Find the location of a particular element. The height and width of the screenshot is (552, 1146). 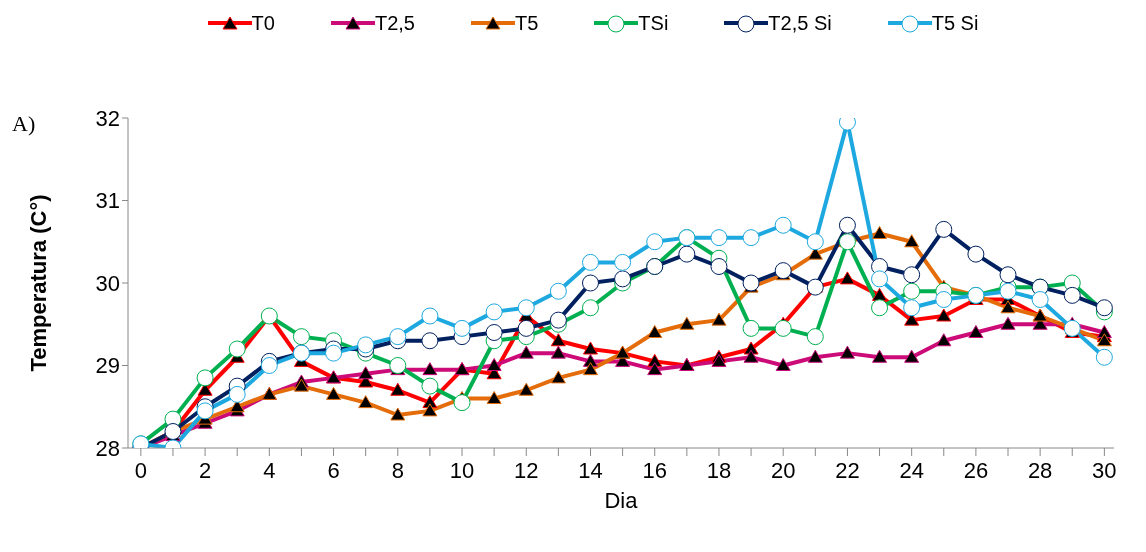

x-tick-label: 26 is located at coordinates (976, 470).